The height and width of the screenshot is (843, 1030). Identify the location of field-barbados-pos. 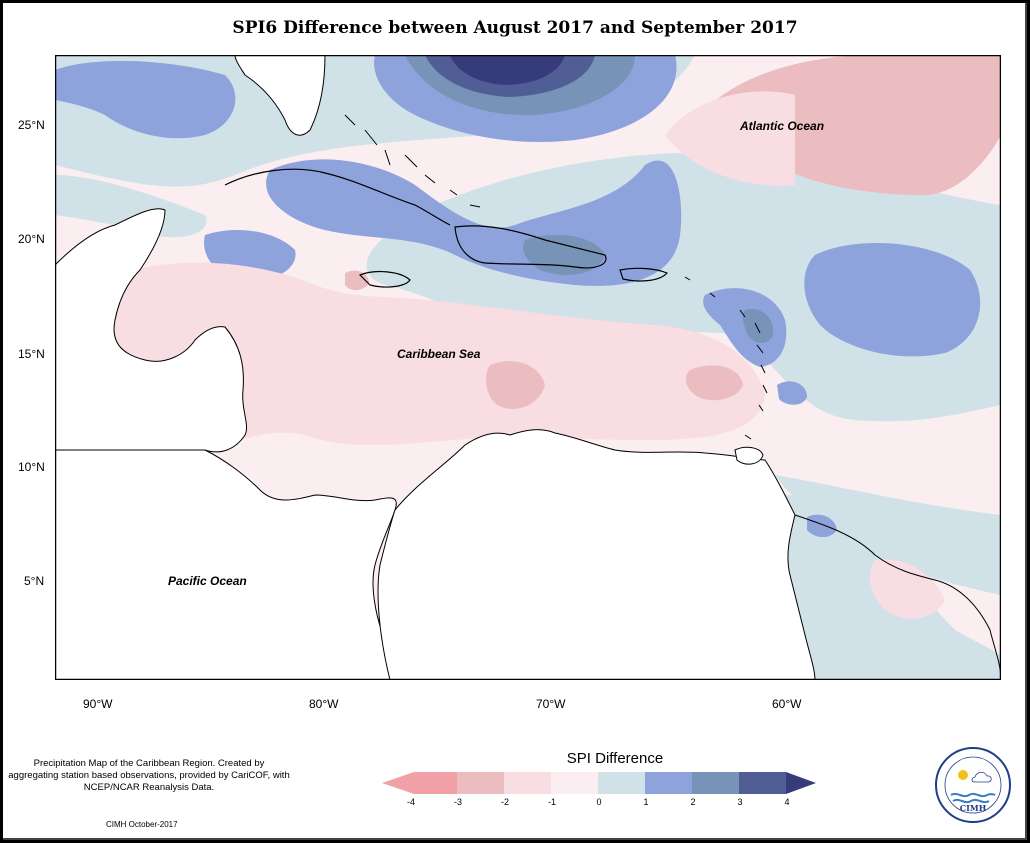
(792, 393).